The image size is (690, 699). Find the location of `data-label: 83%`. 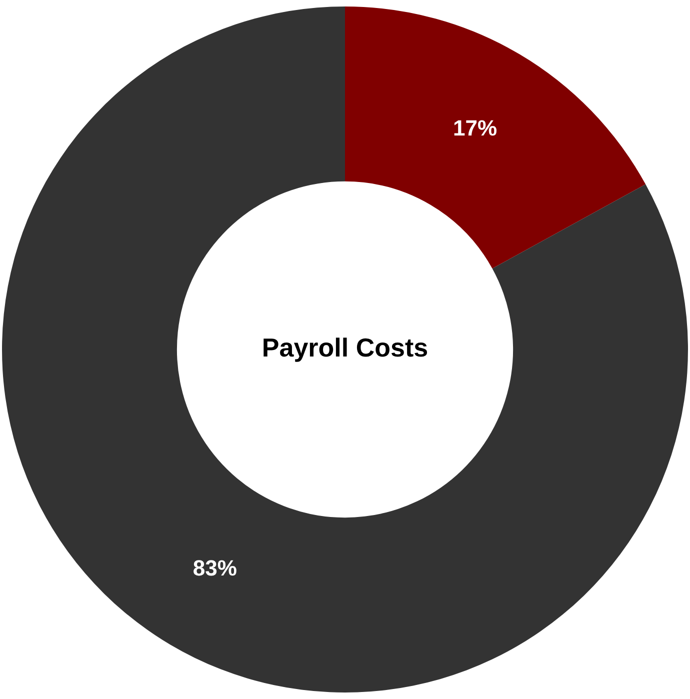

data-label: 83% is located at coordinates (214, 568).